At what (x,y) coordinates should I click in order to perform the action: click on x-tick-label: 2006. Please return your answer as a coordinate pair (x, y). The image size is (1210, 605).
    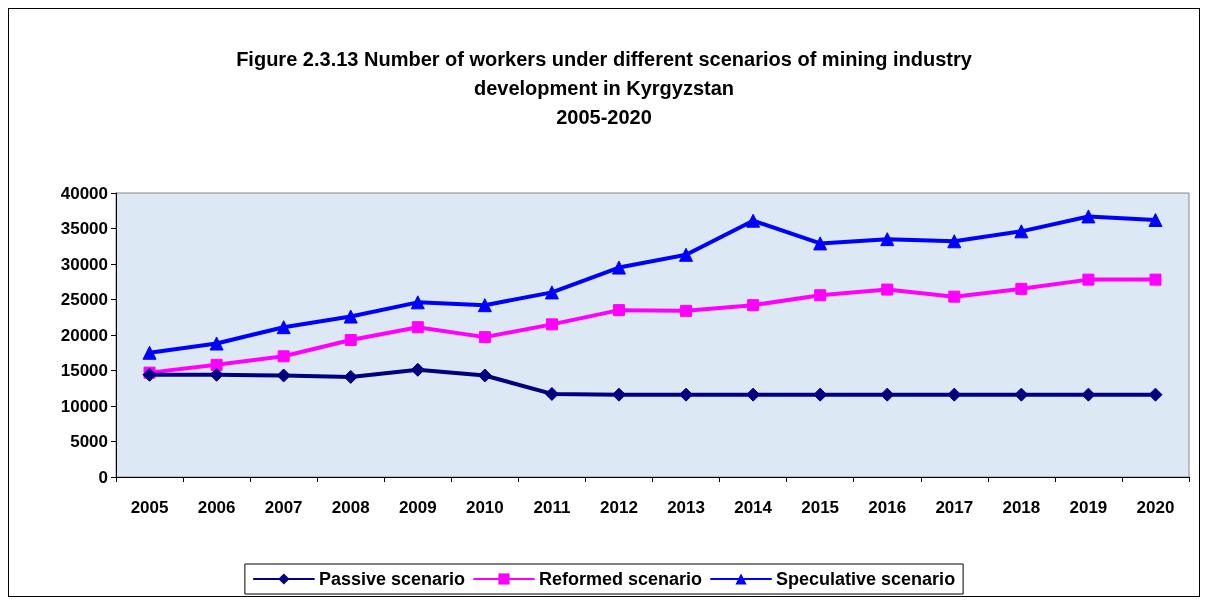
    Looking at the image, I should click on (216, 507).